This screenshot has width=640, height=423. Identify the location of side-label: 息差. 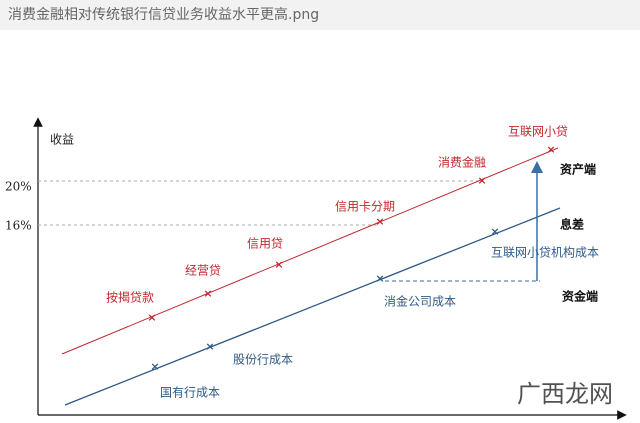
(572, 224).